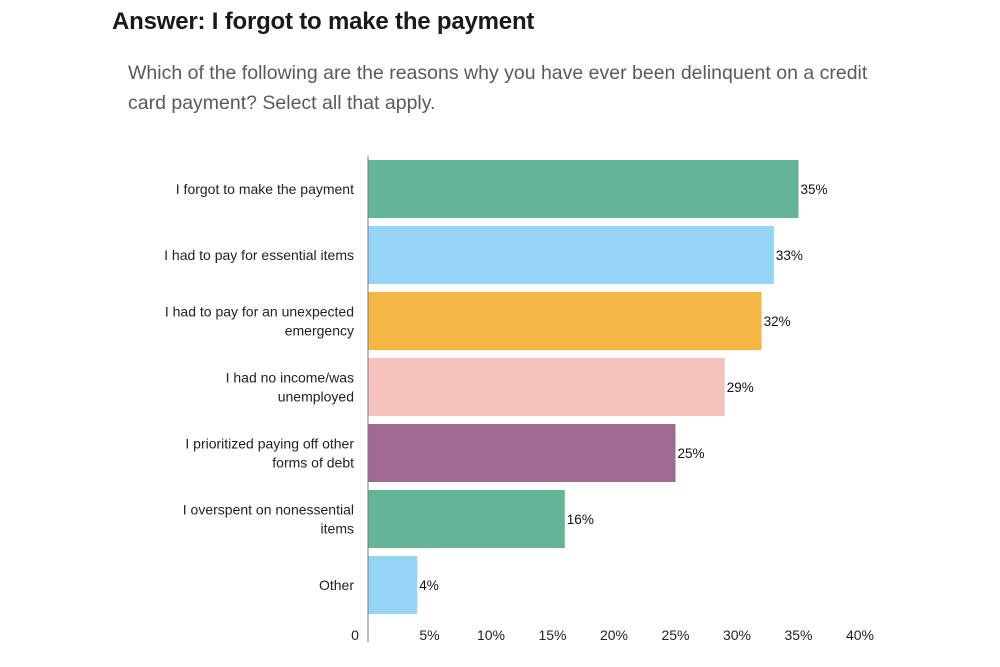 Image resolution: width=1000 pixels, height=667 pixels. What do you see at coordinates (268, 519) in the screenshot?
I see `category-label-5: I overspent on nonessential items` at bounding box center [268, 519].